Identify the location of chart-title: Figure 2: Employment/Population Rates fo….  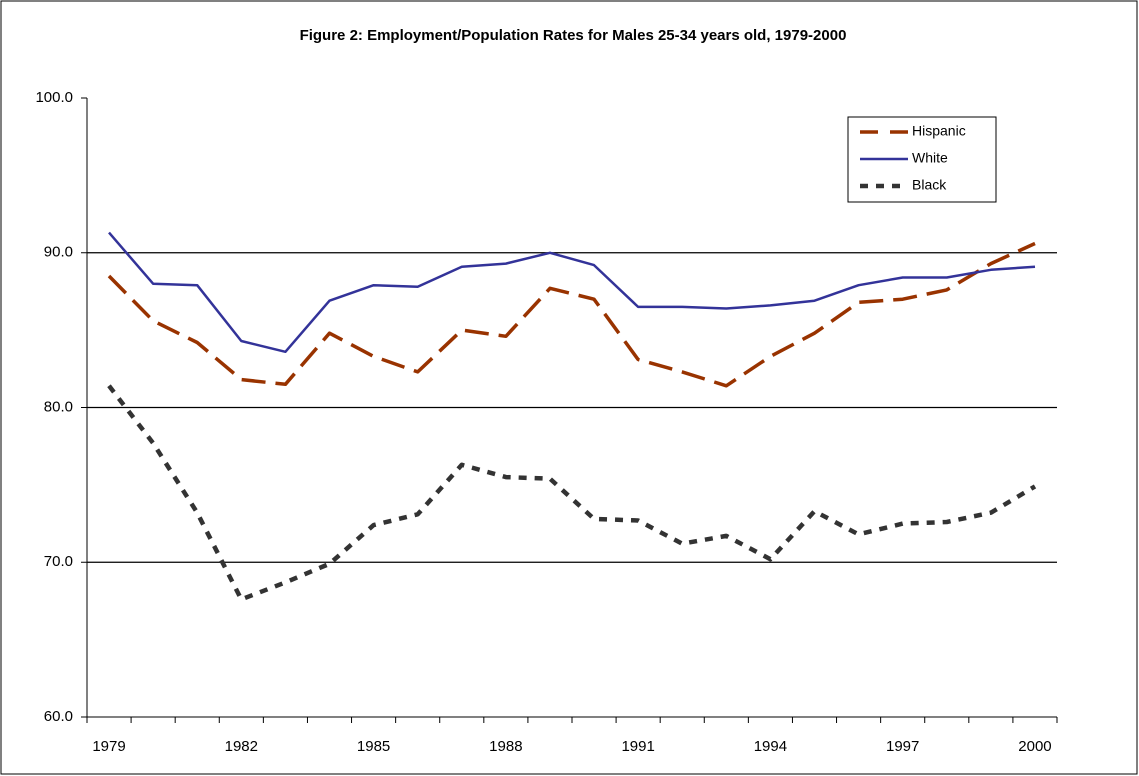
(573, 35).